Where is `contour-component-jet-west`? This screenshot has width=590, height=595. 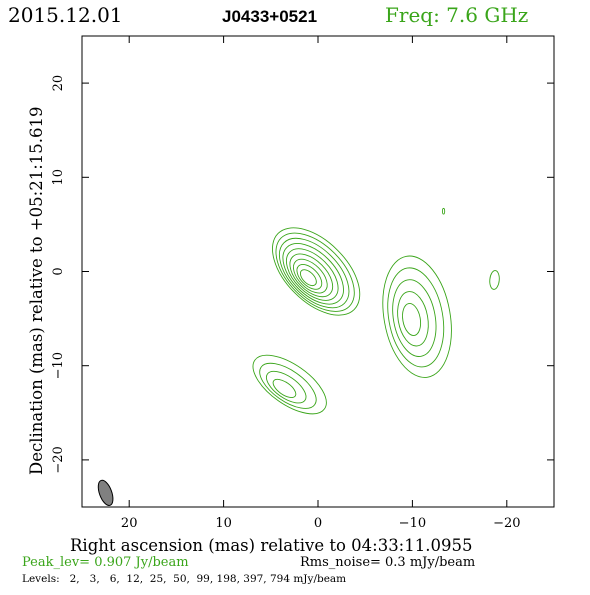
contour-component-jet-west is located at coordinates (417, 316).